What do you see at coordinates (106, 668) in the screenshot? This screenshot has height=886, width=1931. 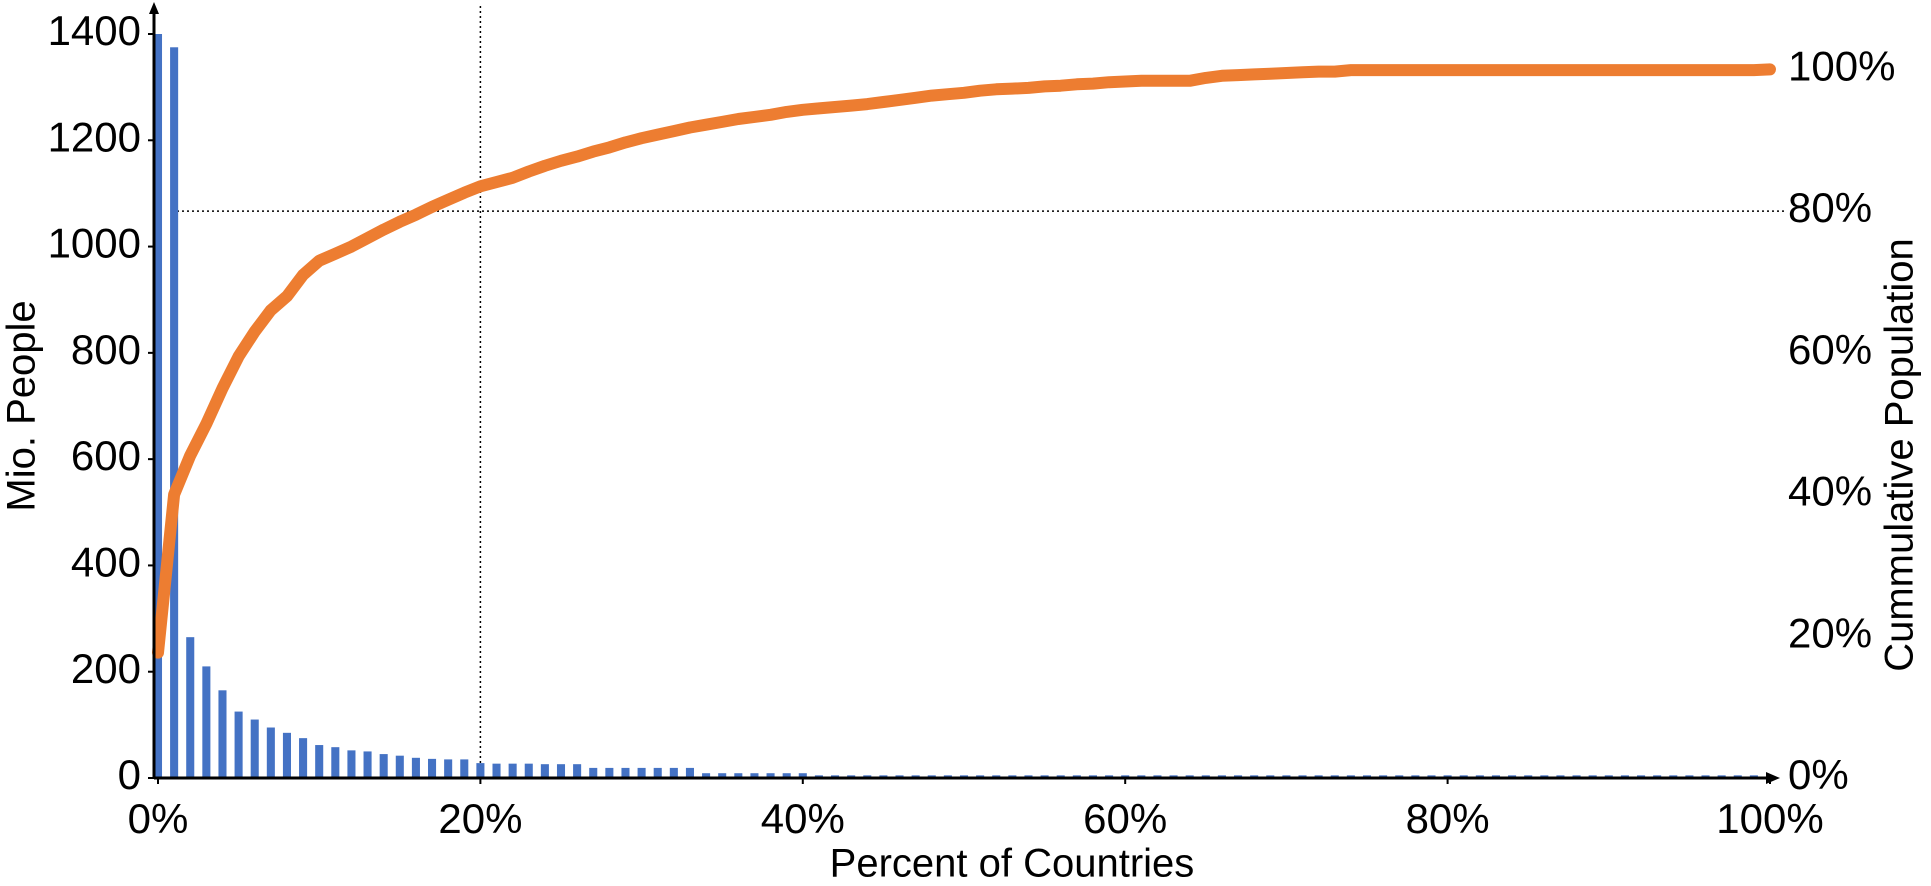 I see `y-tick-label: 200` at bounding box center [106, 668].